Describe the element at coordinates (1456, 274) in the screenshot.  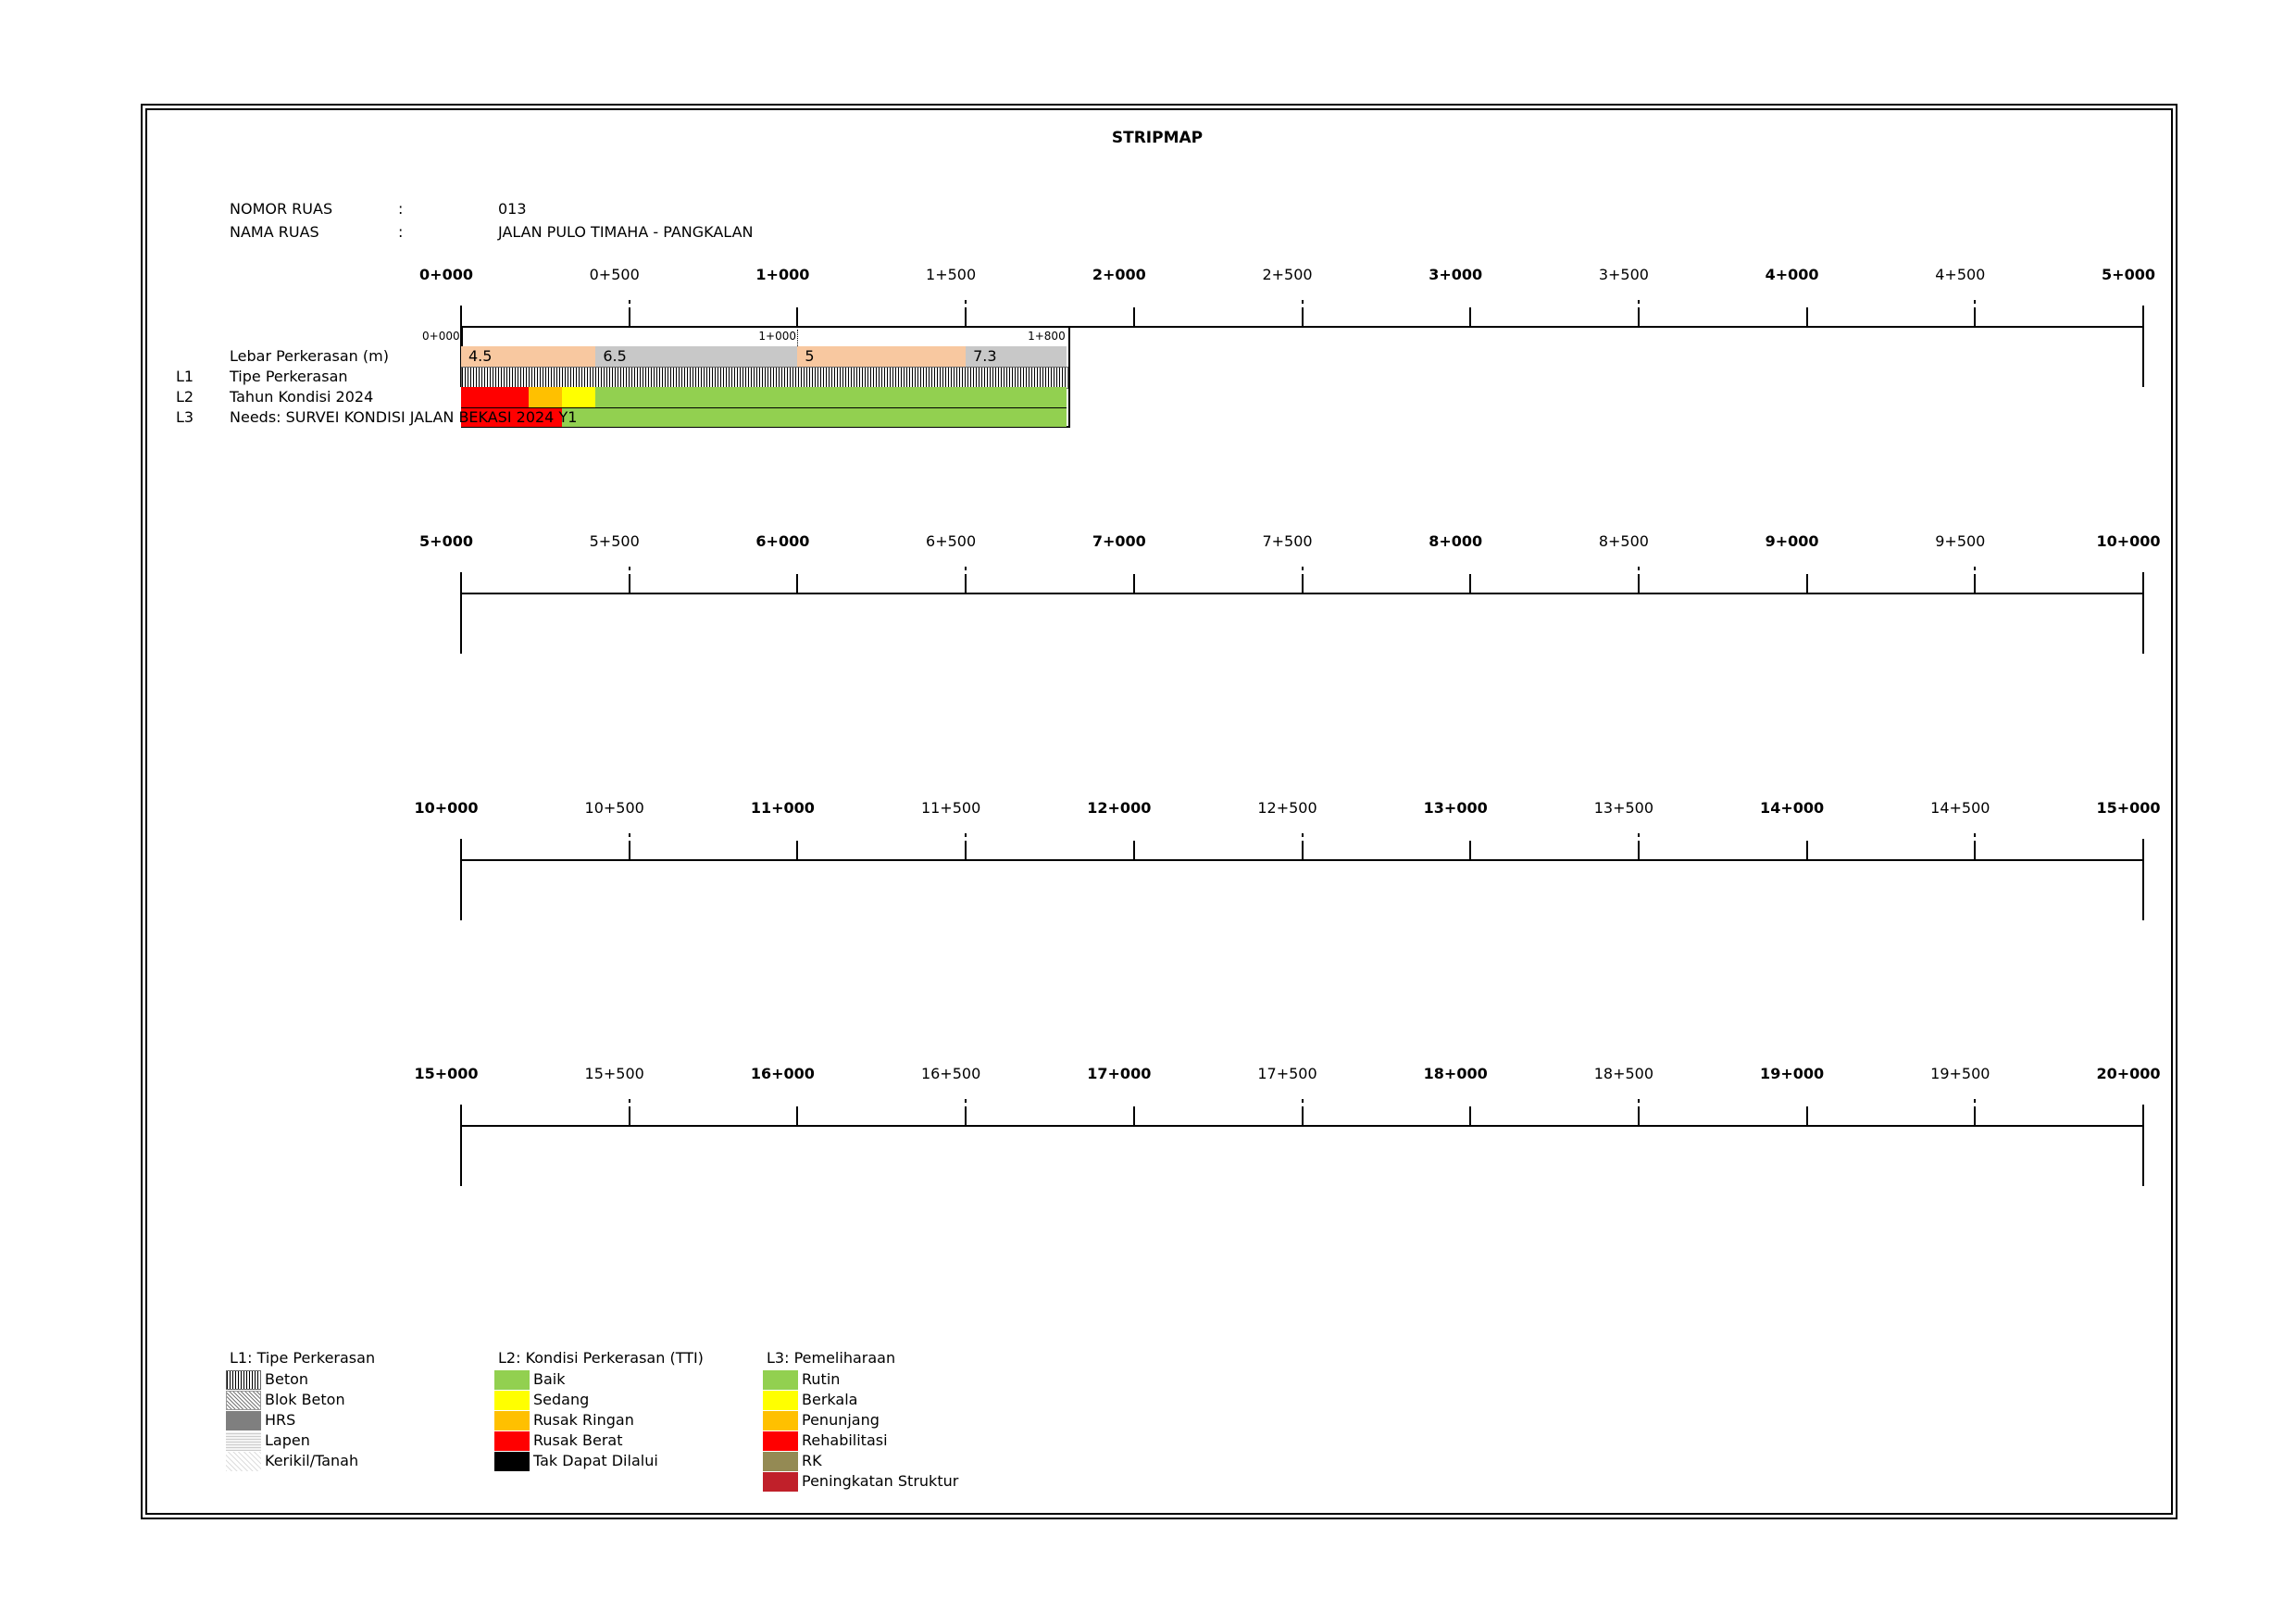
I see `km-label: 3+000` at that location.